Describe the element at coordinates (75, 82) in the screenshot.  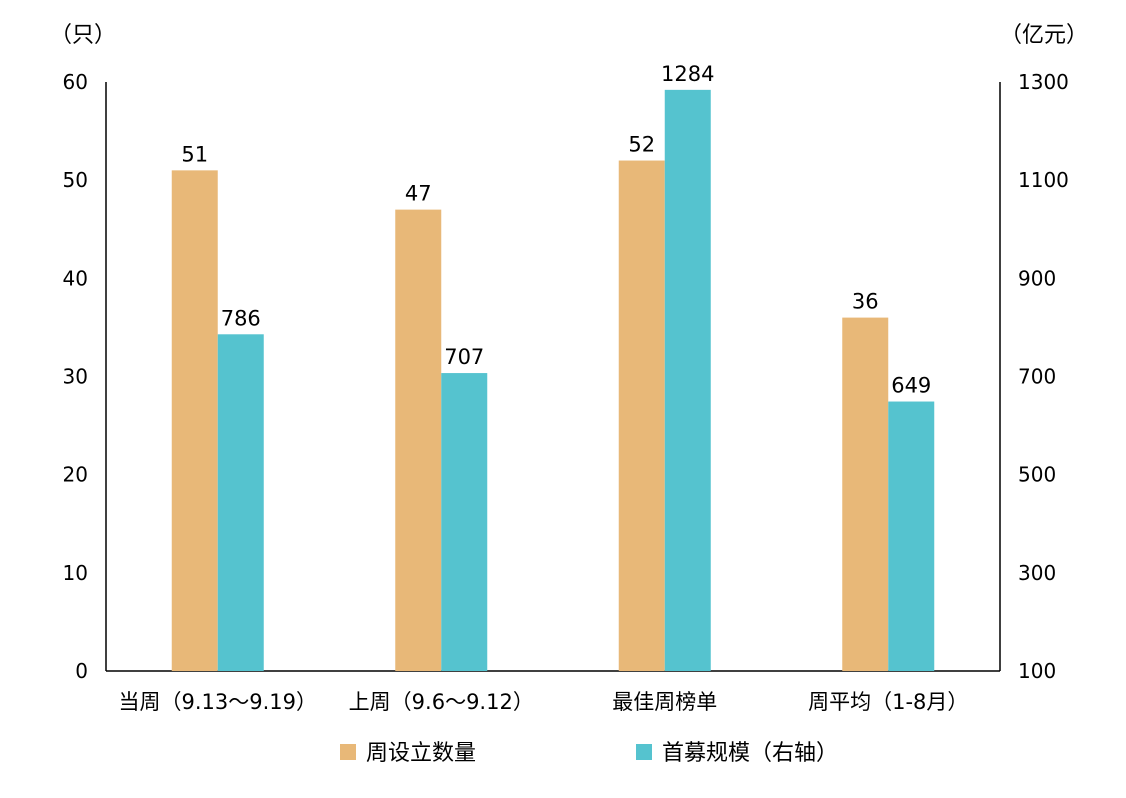
I see `left-tick-label: 60` at that location.